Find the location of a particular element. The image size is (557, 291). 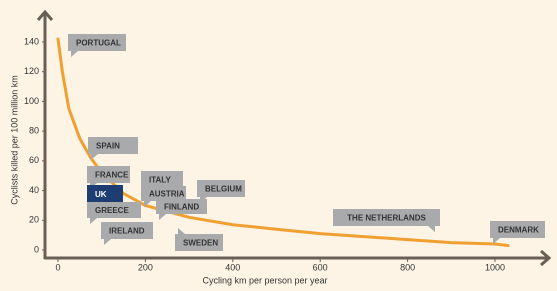

country-label: THE NETHERLANDS is located at coordinates (386, 218).